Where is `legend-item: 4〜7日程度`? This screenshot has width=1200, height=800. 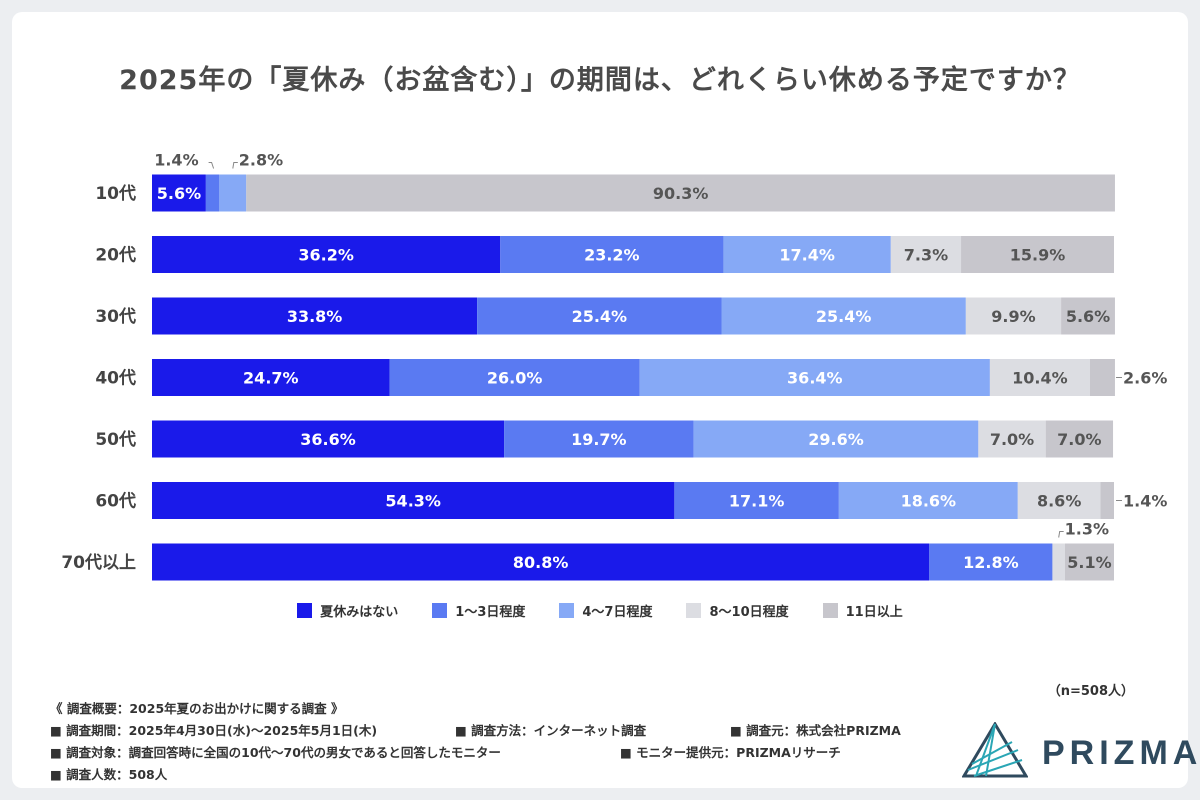 legend-item: 4〜7日程度 is located at coordinates (605, 610).